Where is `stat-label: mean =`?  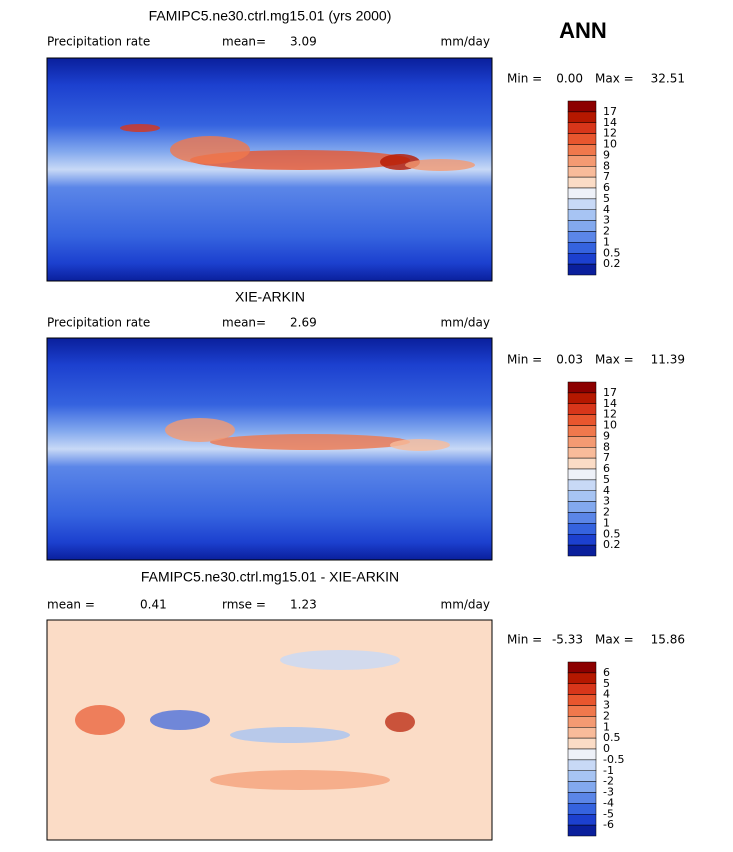
stat-label: mean = is located at coordinates (71, 605).